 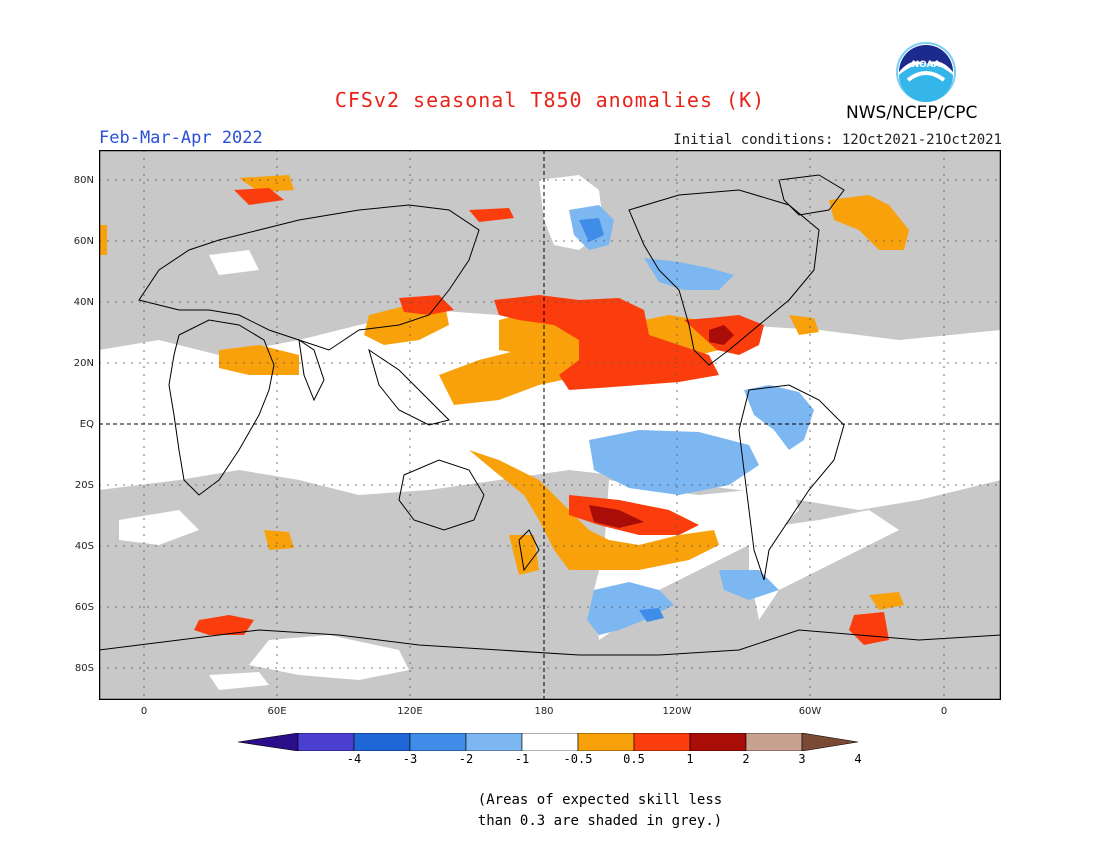 I want to click on noaa-logo-icon: NOAA, so click(x=926, y=72).